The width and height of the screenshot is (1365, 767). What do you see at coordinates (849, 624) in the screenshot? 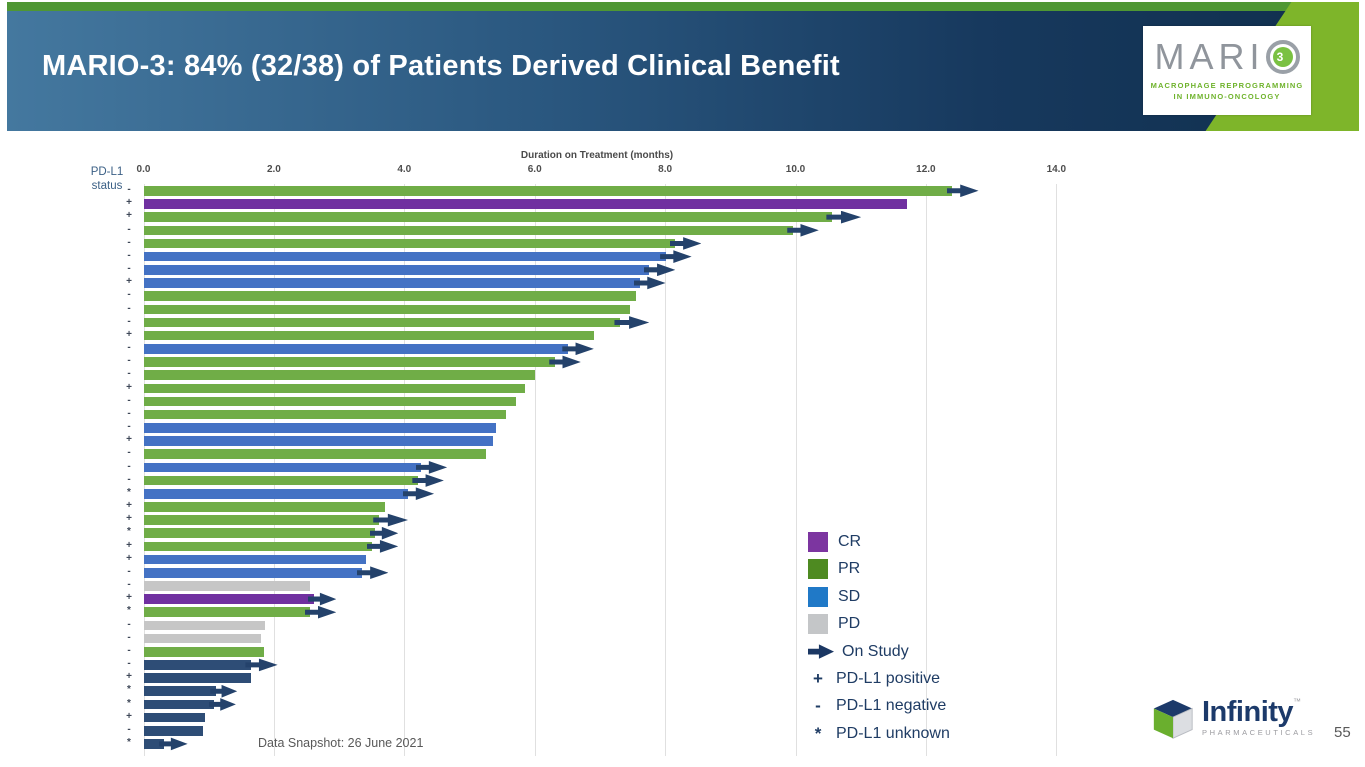
I see `legend-label: PD` at bounding box center [849, 624].